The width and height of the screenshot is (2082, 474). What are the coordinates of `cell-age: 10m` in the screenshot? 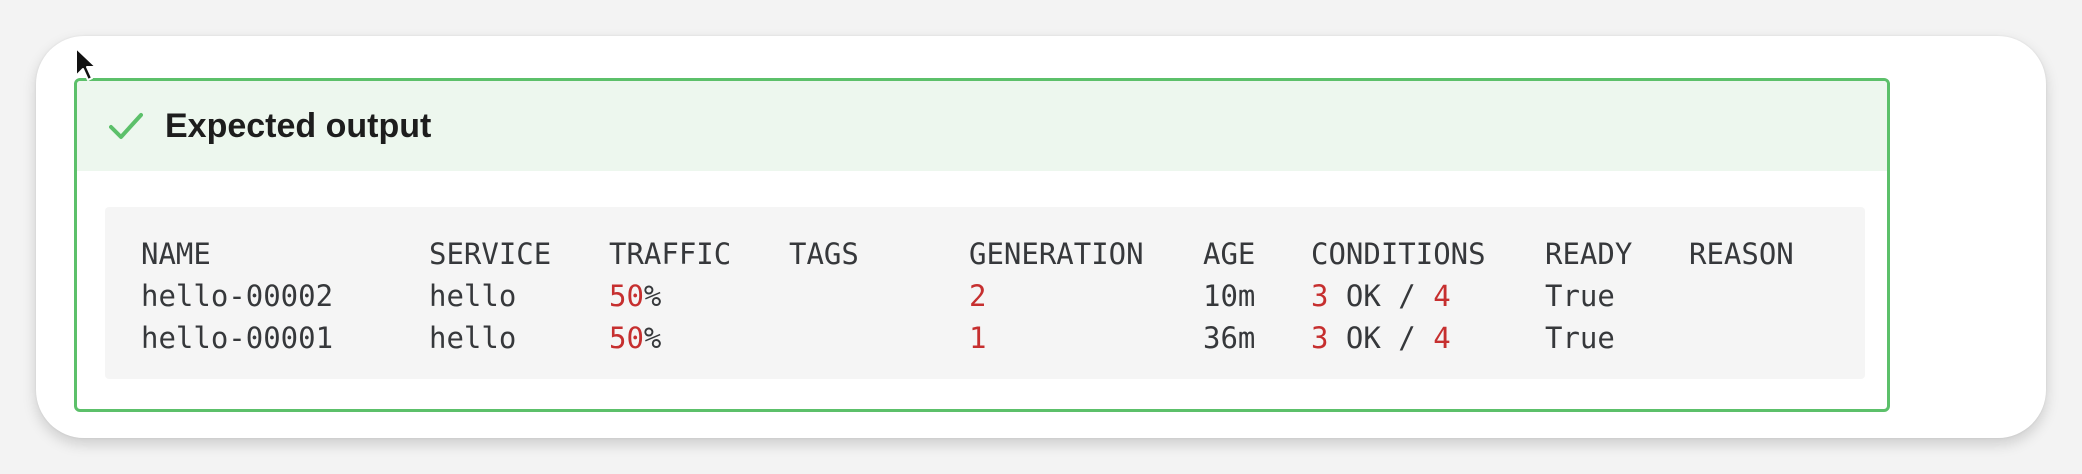 It's located at (1229, 296).